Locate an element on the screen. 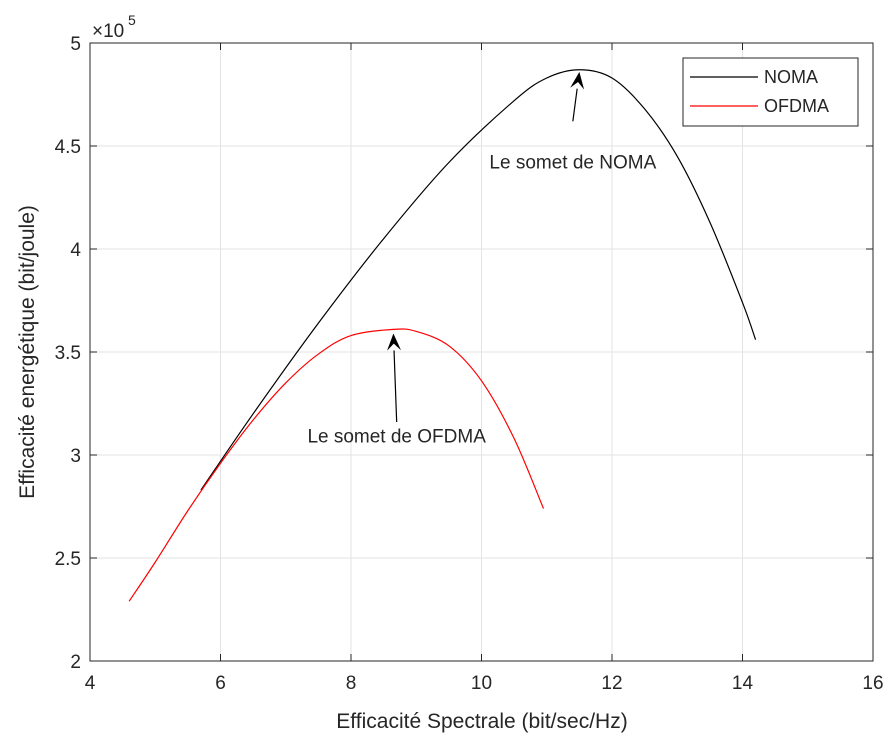 Image resolution: width=888 pixels, height=740 pixels. legend-box is located at coordinates (770, 92).